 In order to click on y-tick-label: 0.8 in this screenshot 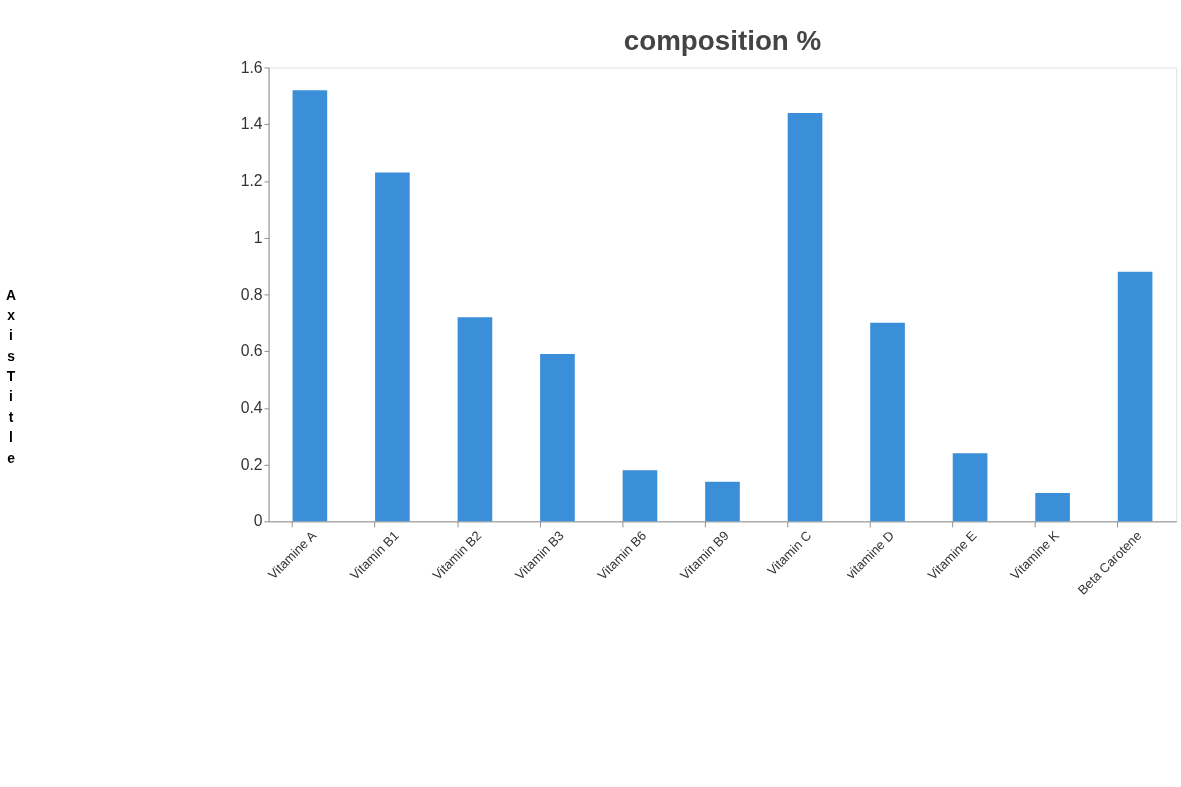, I will do `click(251, 294)`.